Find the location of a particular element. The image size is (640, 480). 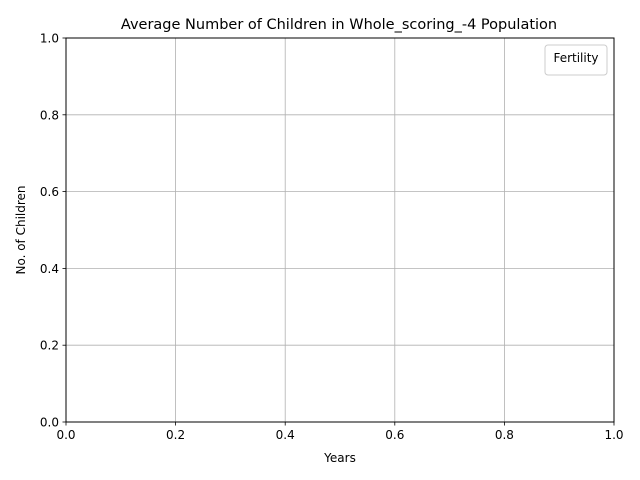

y-tick-label: 0.6 is located at coordinates (49, 192).